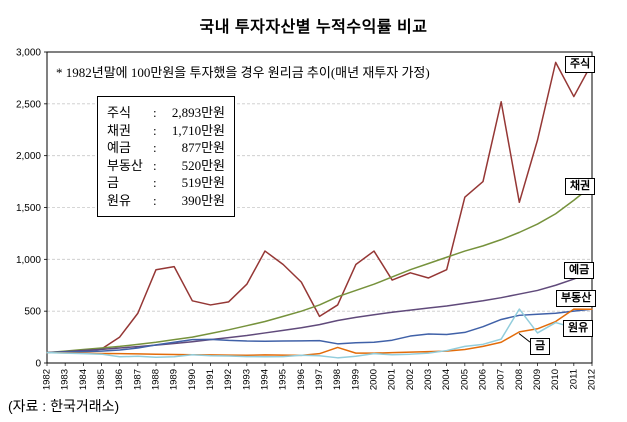 The height and width of the screenshot is (422, 627). Describe the element at coordinates (203, 200) in the screenshot. I see `legend-value: 390만원` at that location.